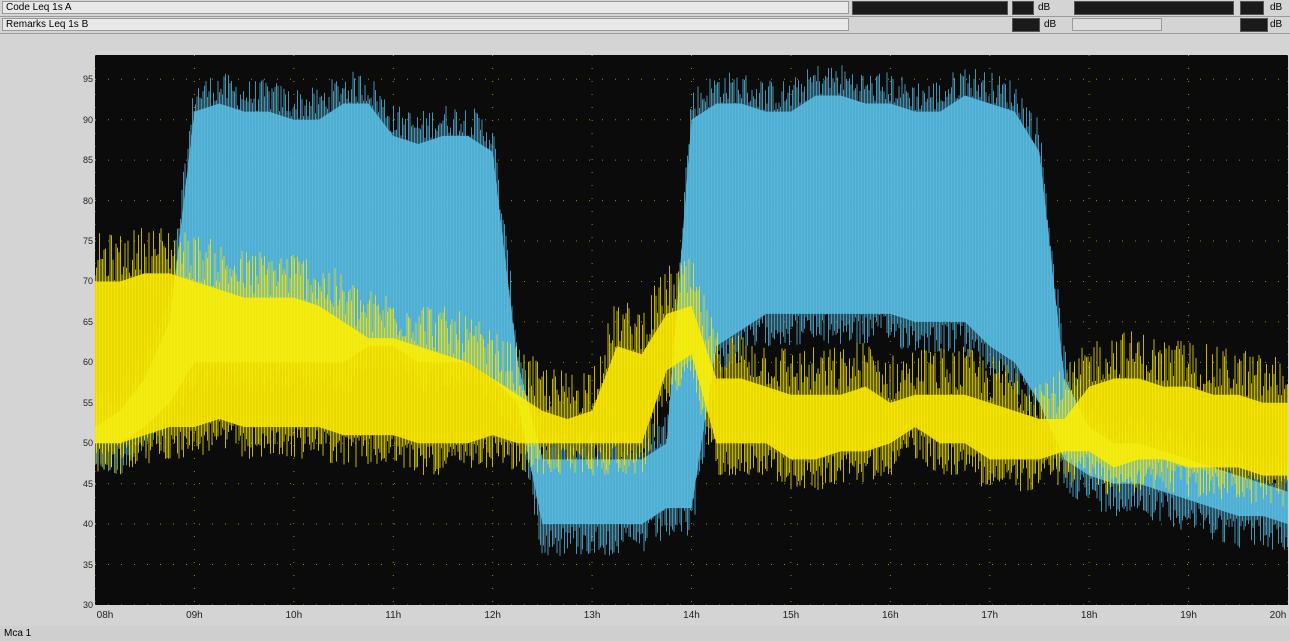 This screenshot has width=1290, height=641. I want to click on x-tick-label: 20h, so click(1278, 615).